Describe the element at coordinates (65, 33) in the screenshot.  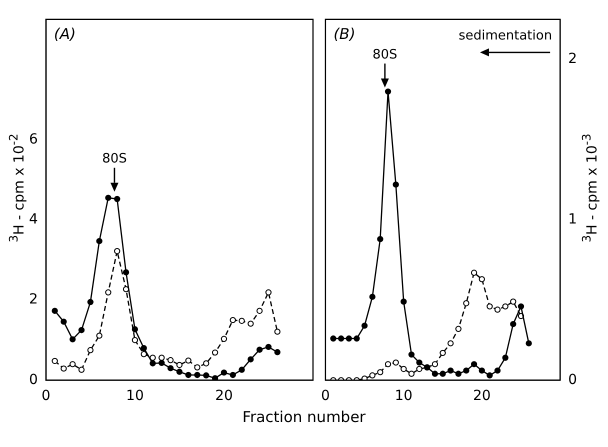
I see `annotation: (A)` at that location.